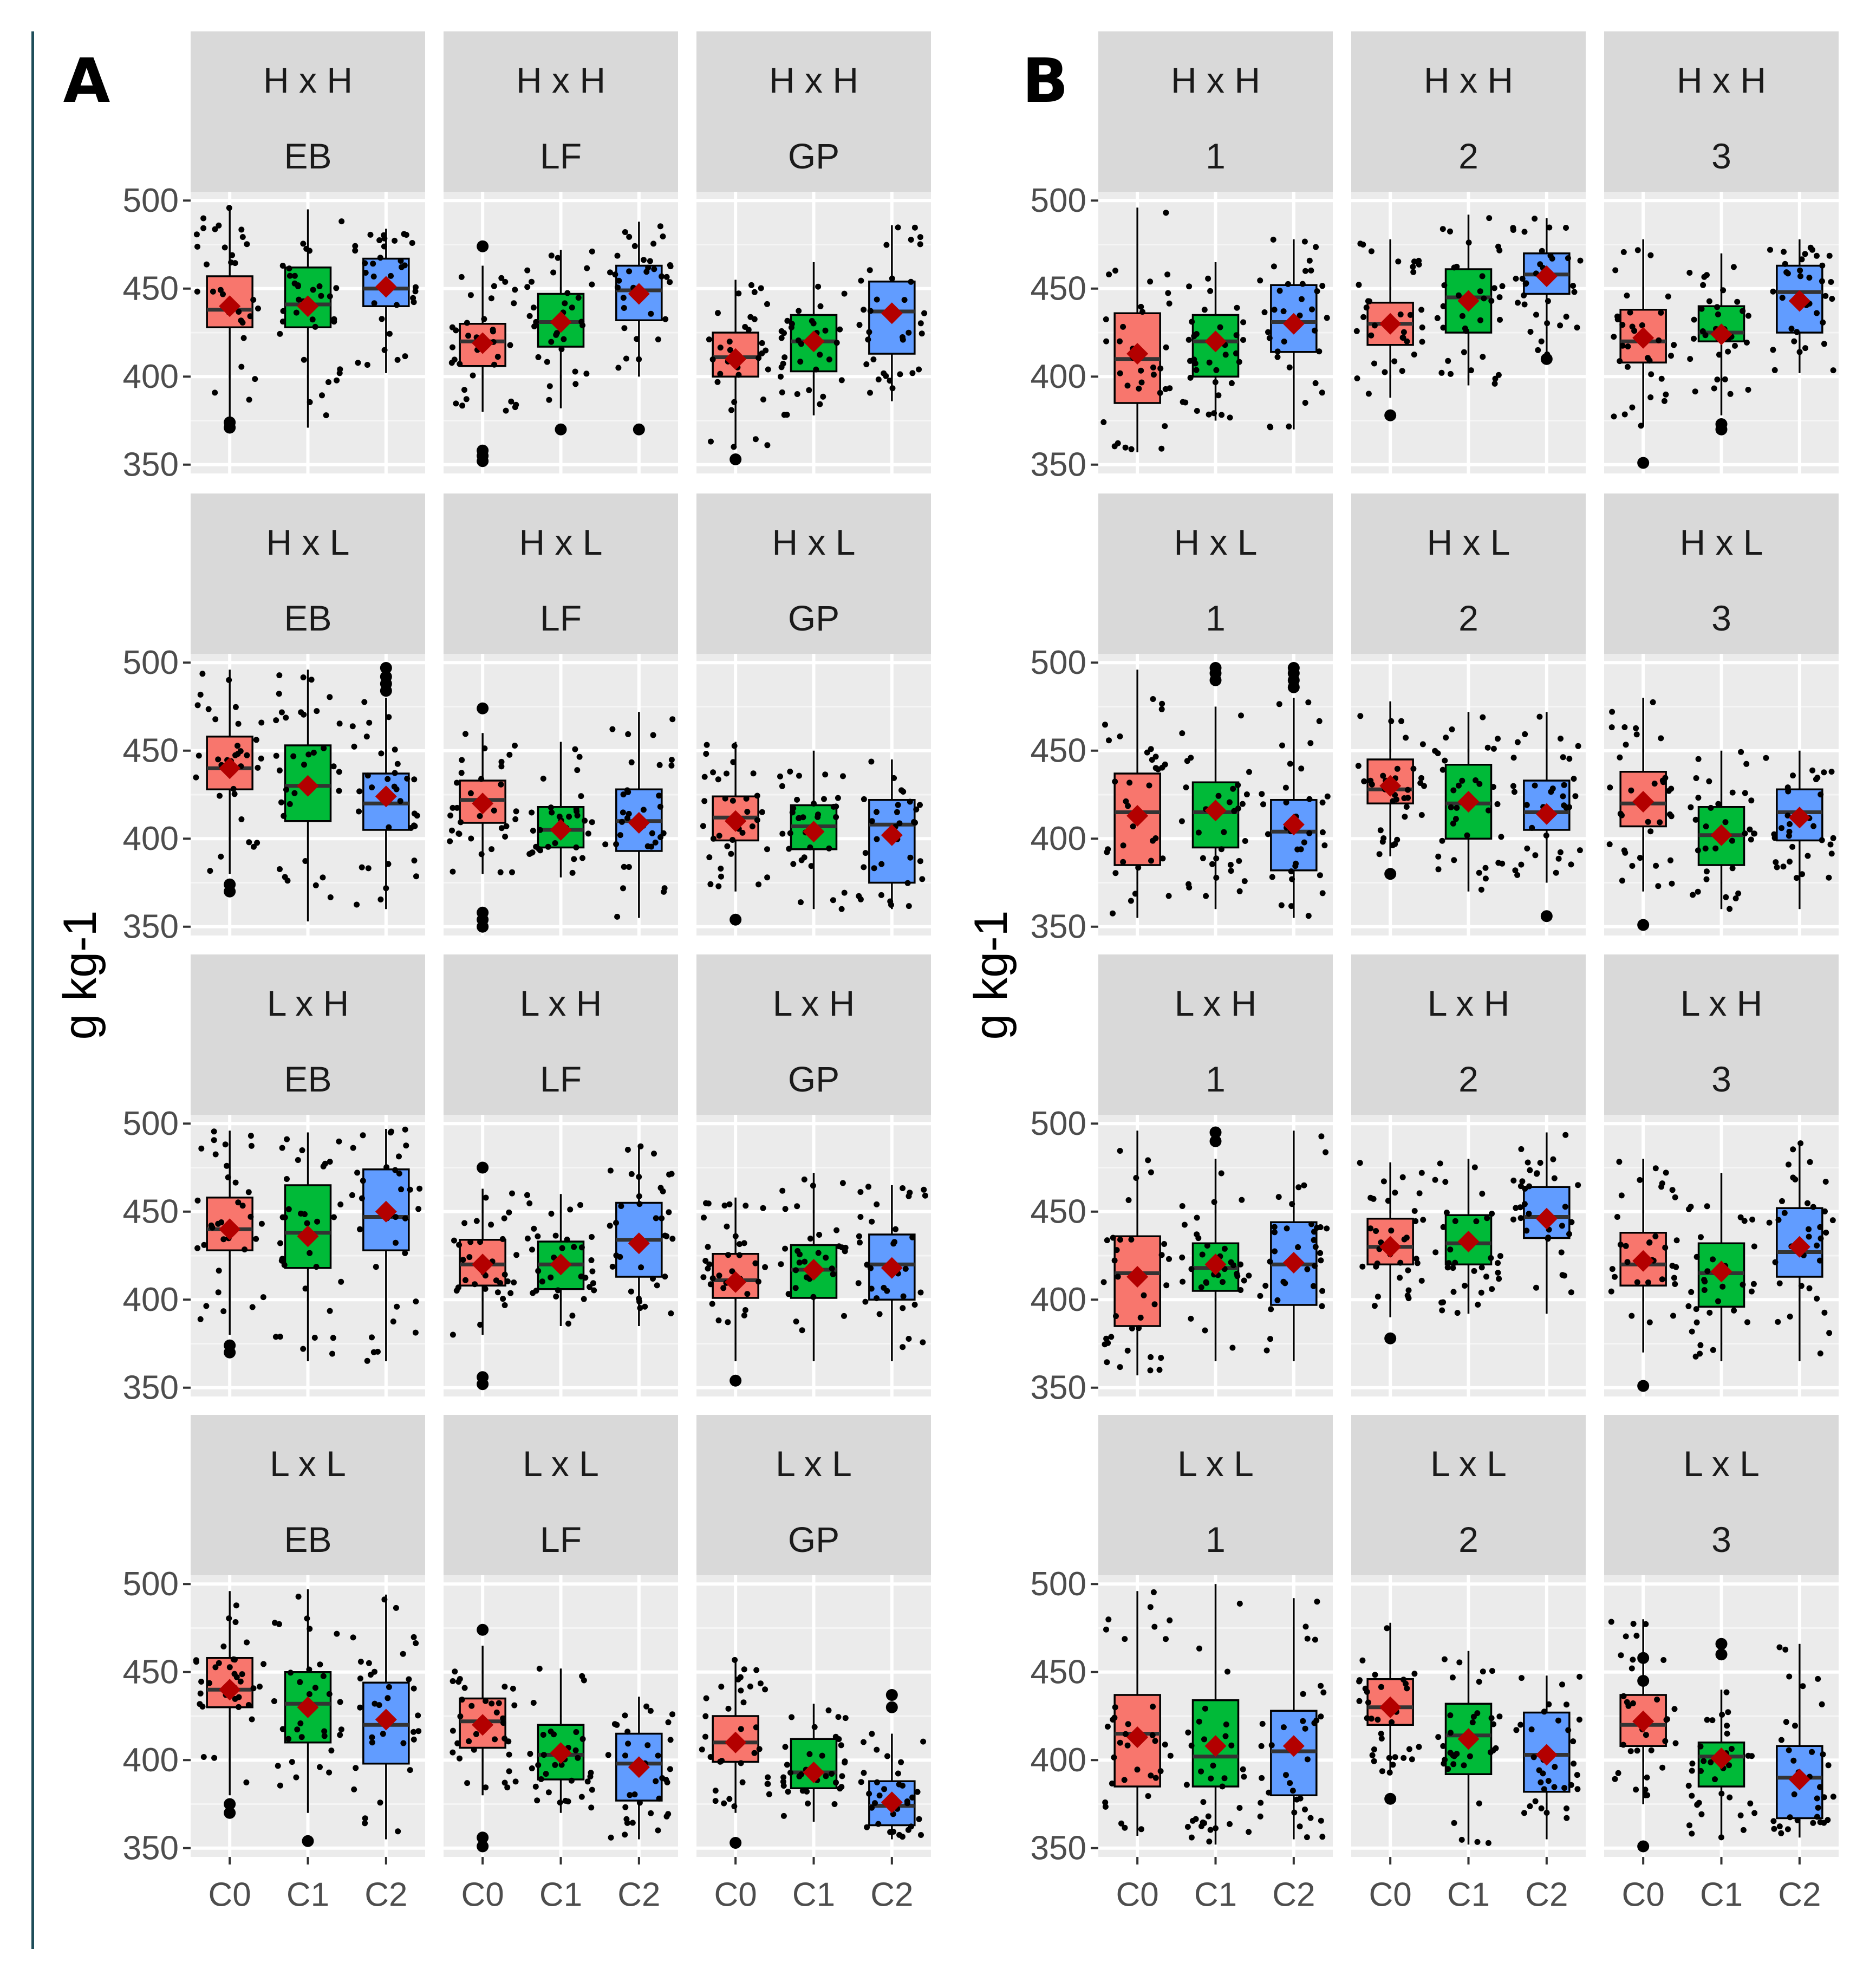  What do you see at coordinates (1058, 1387) in the screenshot?
I see `y-tick-label: 350` at bounding box center [1058, 1387].